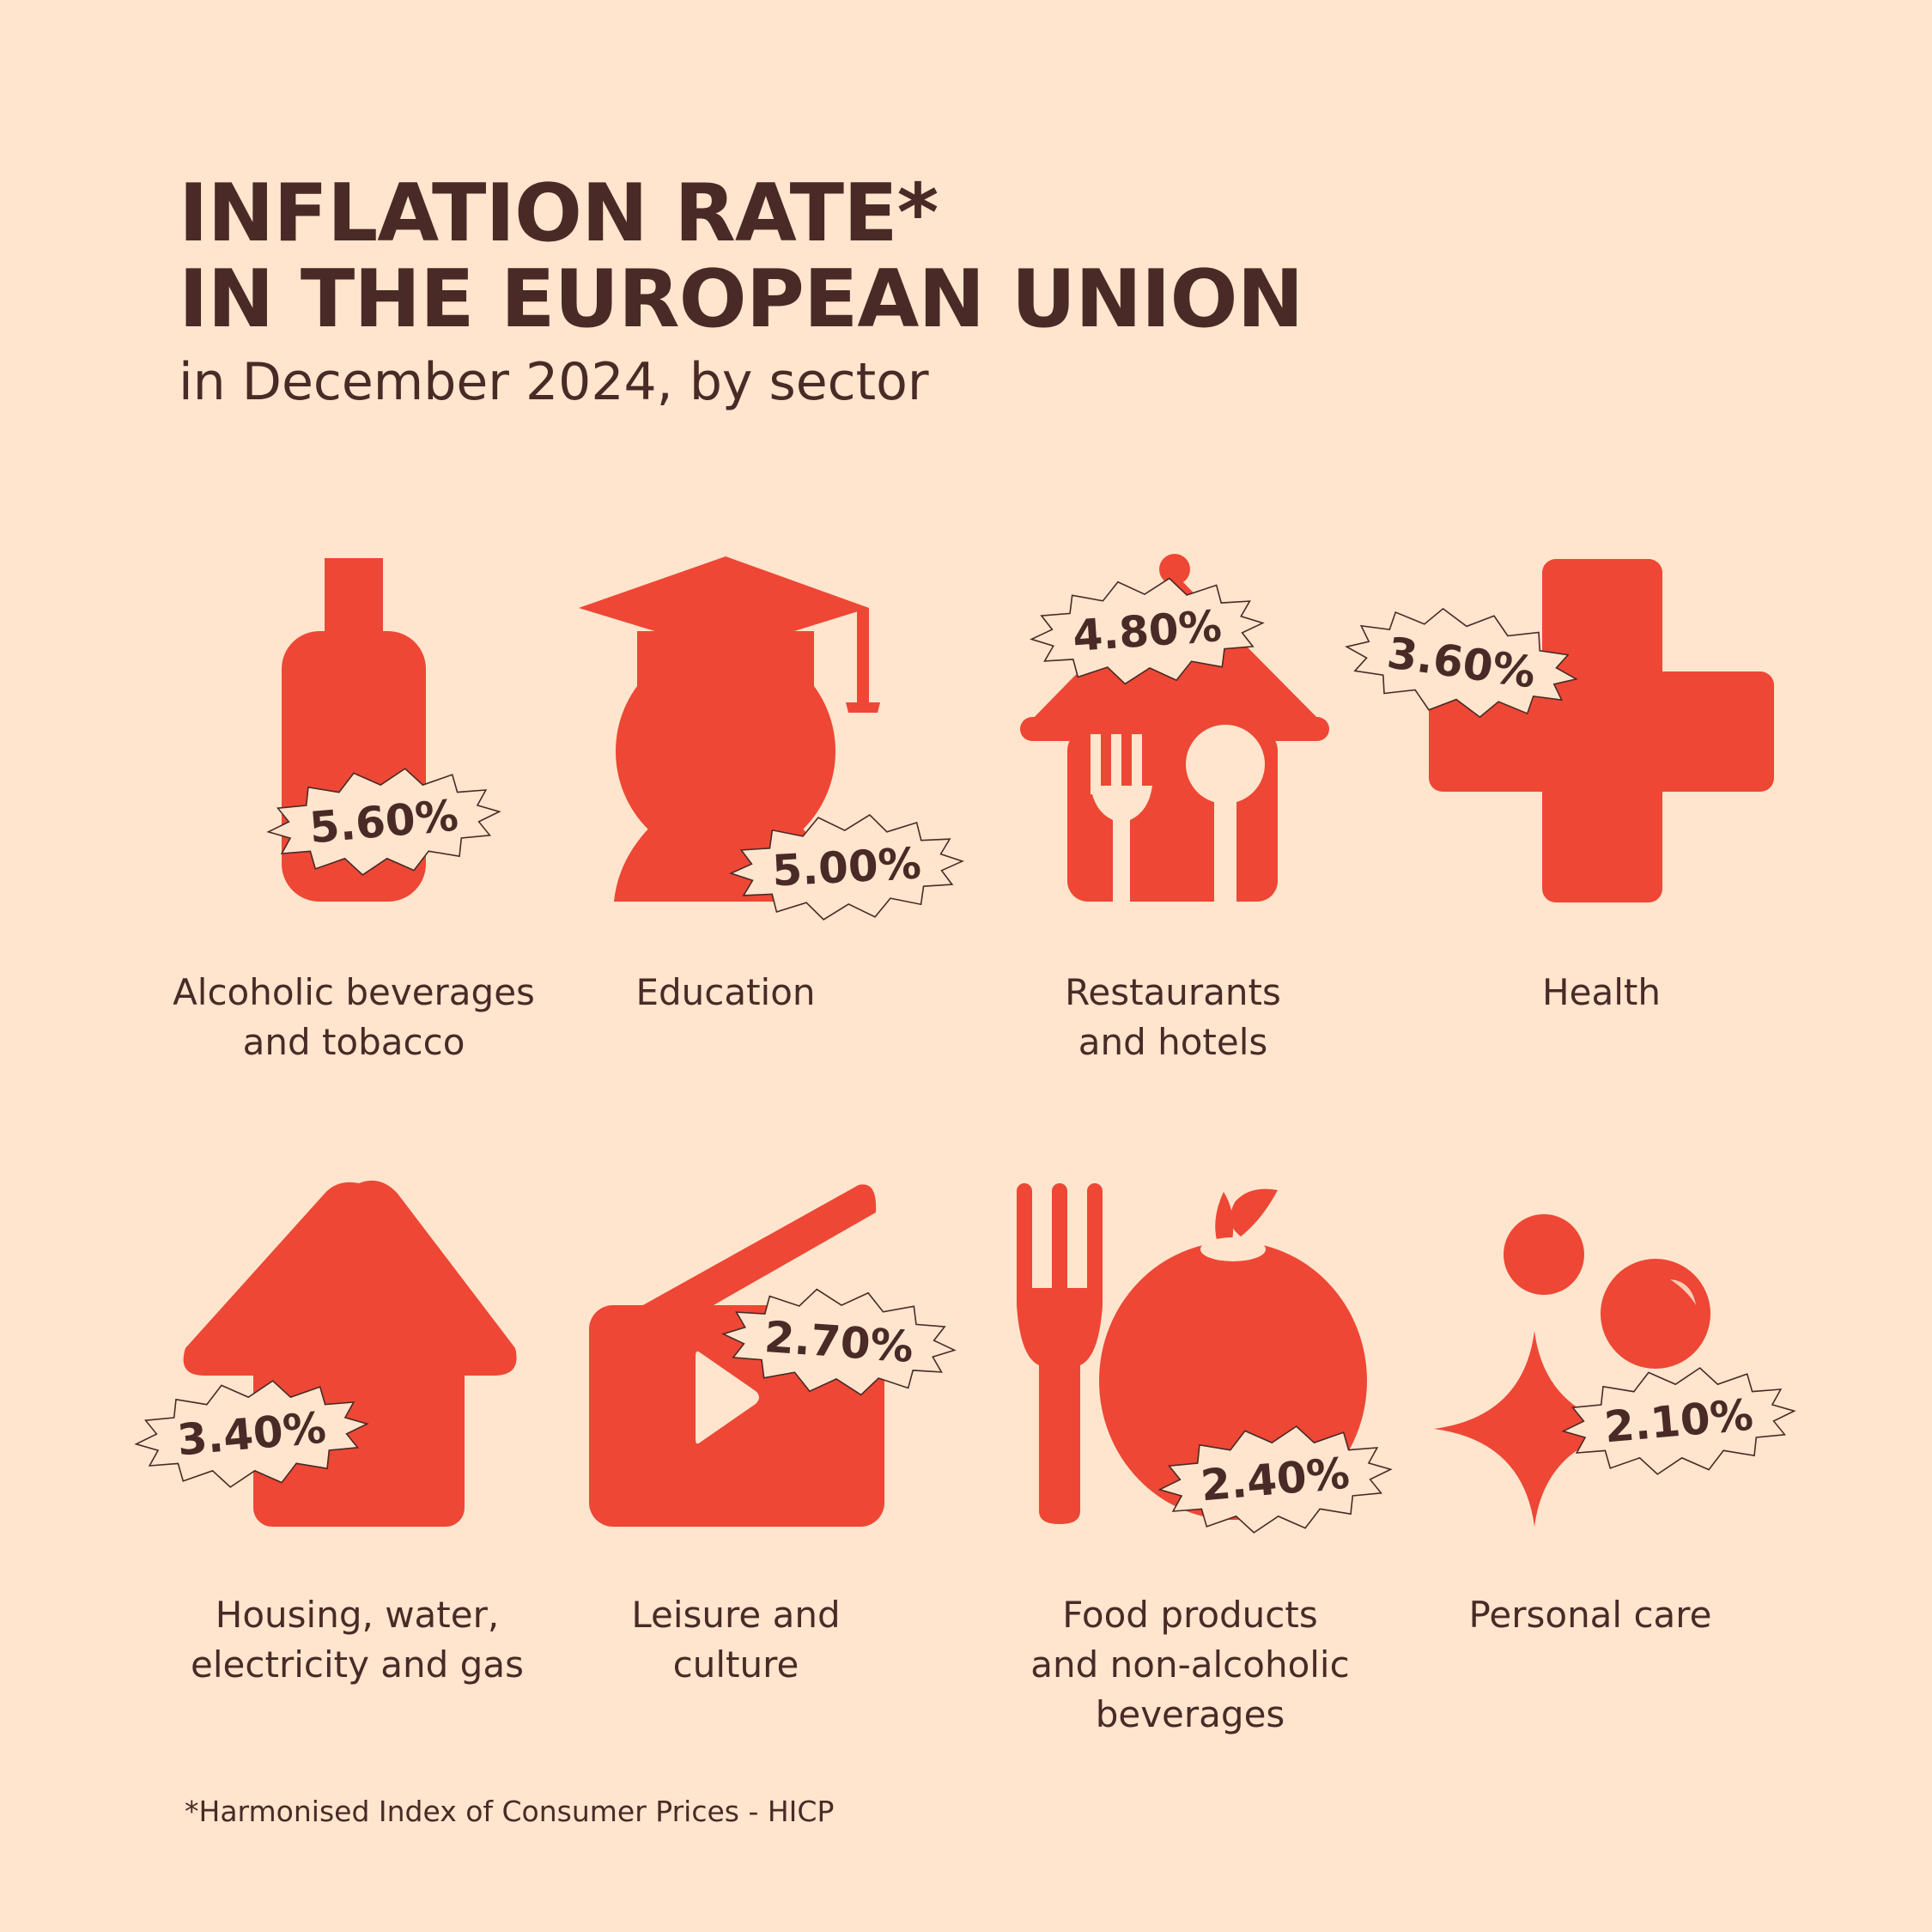 The image size is (1932, 1932). I want to click on category-label-line: Education, so click(725, 992).